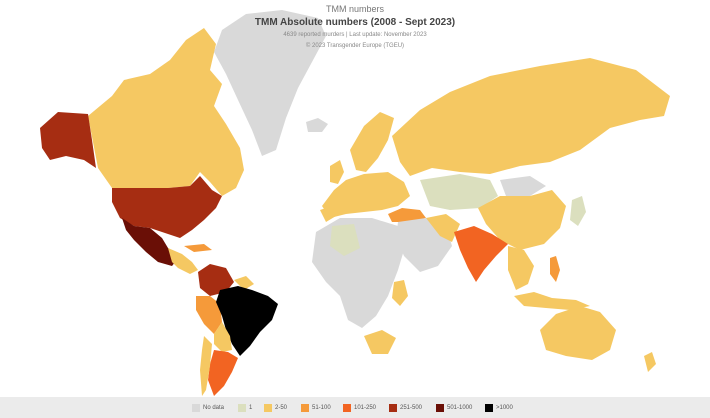 This screenshot has height=418, width=710. Describe the element at coordinates (380, 342) in the screenshot. I see `region-south-africa` at that location.